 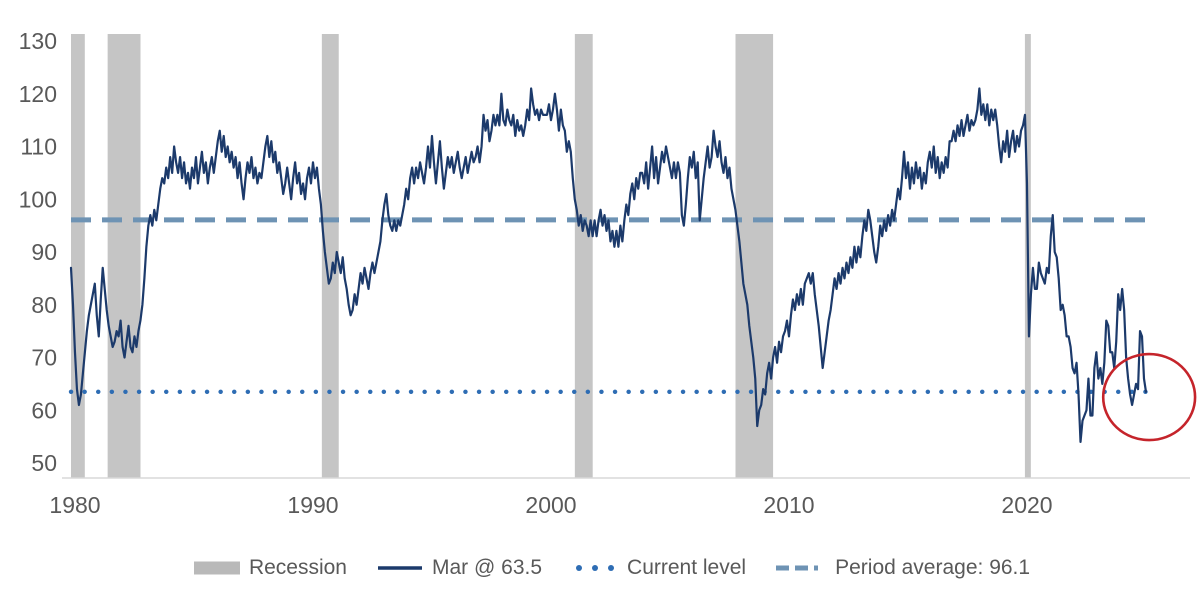 What do you see at coordinates (1026, 505) in the screenshot?
I see `x-axis-tick-label: 2020` at bounding box center [1026, 505].